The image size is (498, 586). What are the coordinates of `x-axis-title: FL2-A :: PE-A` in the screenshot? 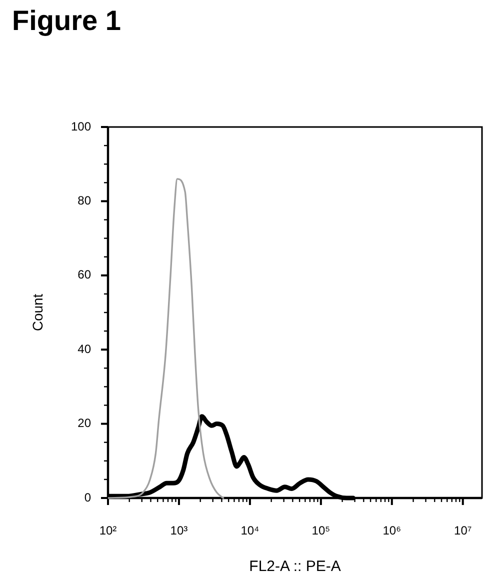 It's located at (295, 567).